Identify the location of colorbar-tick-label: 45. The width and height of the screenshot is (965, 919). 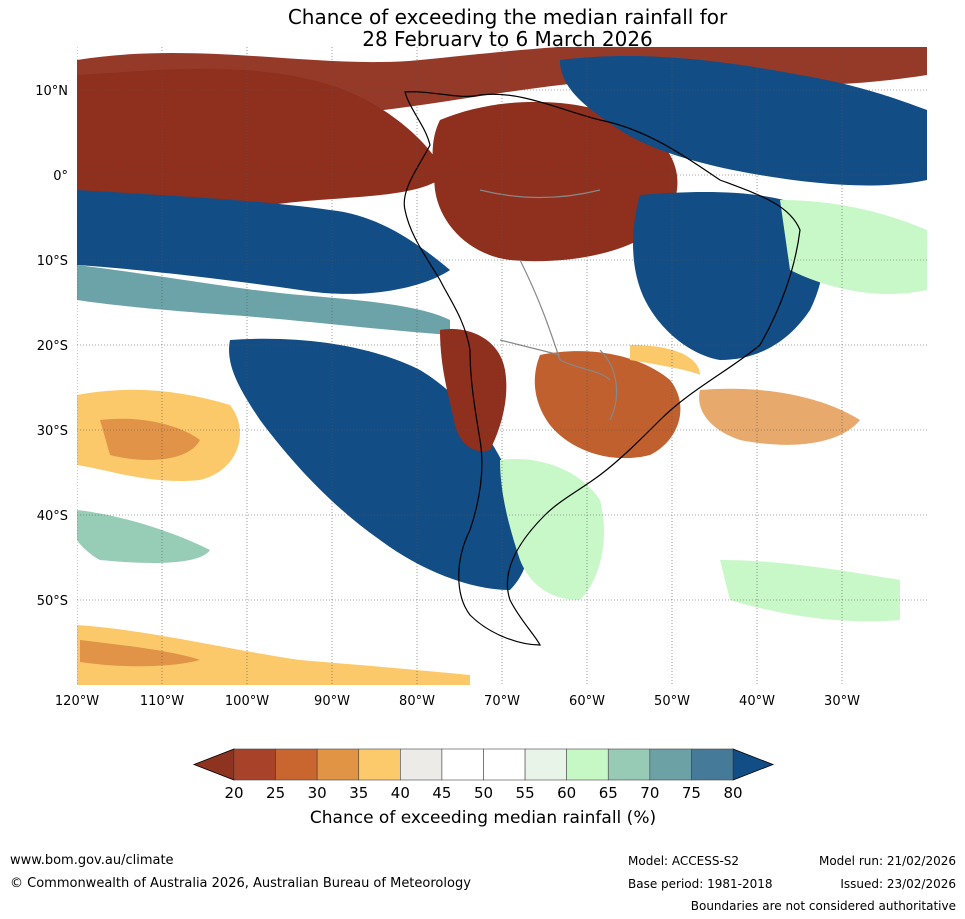
(441, 793).